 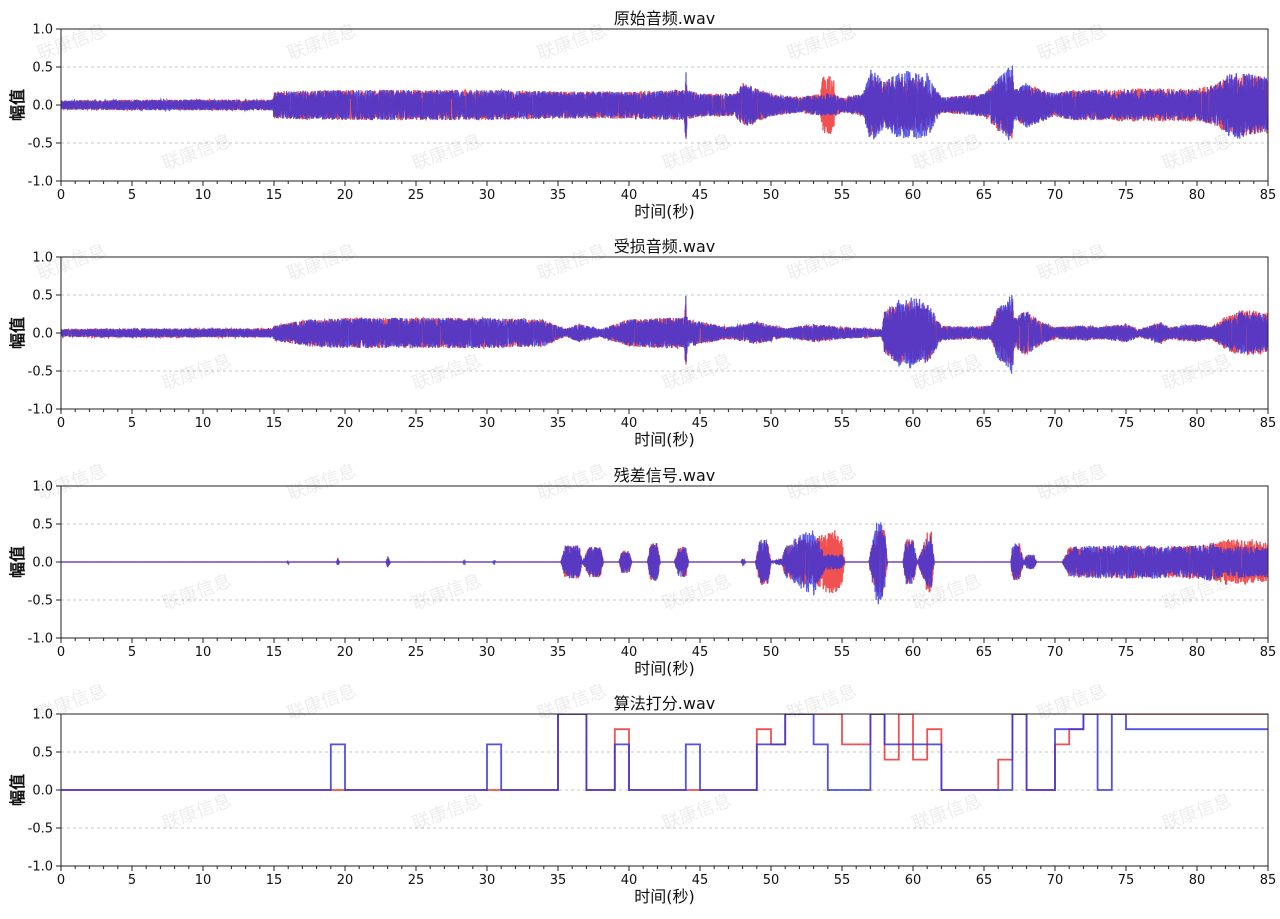 I want to click on chart-title: 受损音频.wav, so click(x=664, y=246).